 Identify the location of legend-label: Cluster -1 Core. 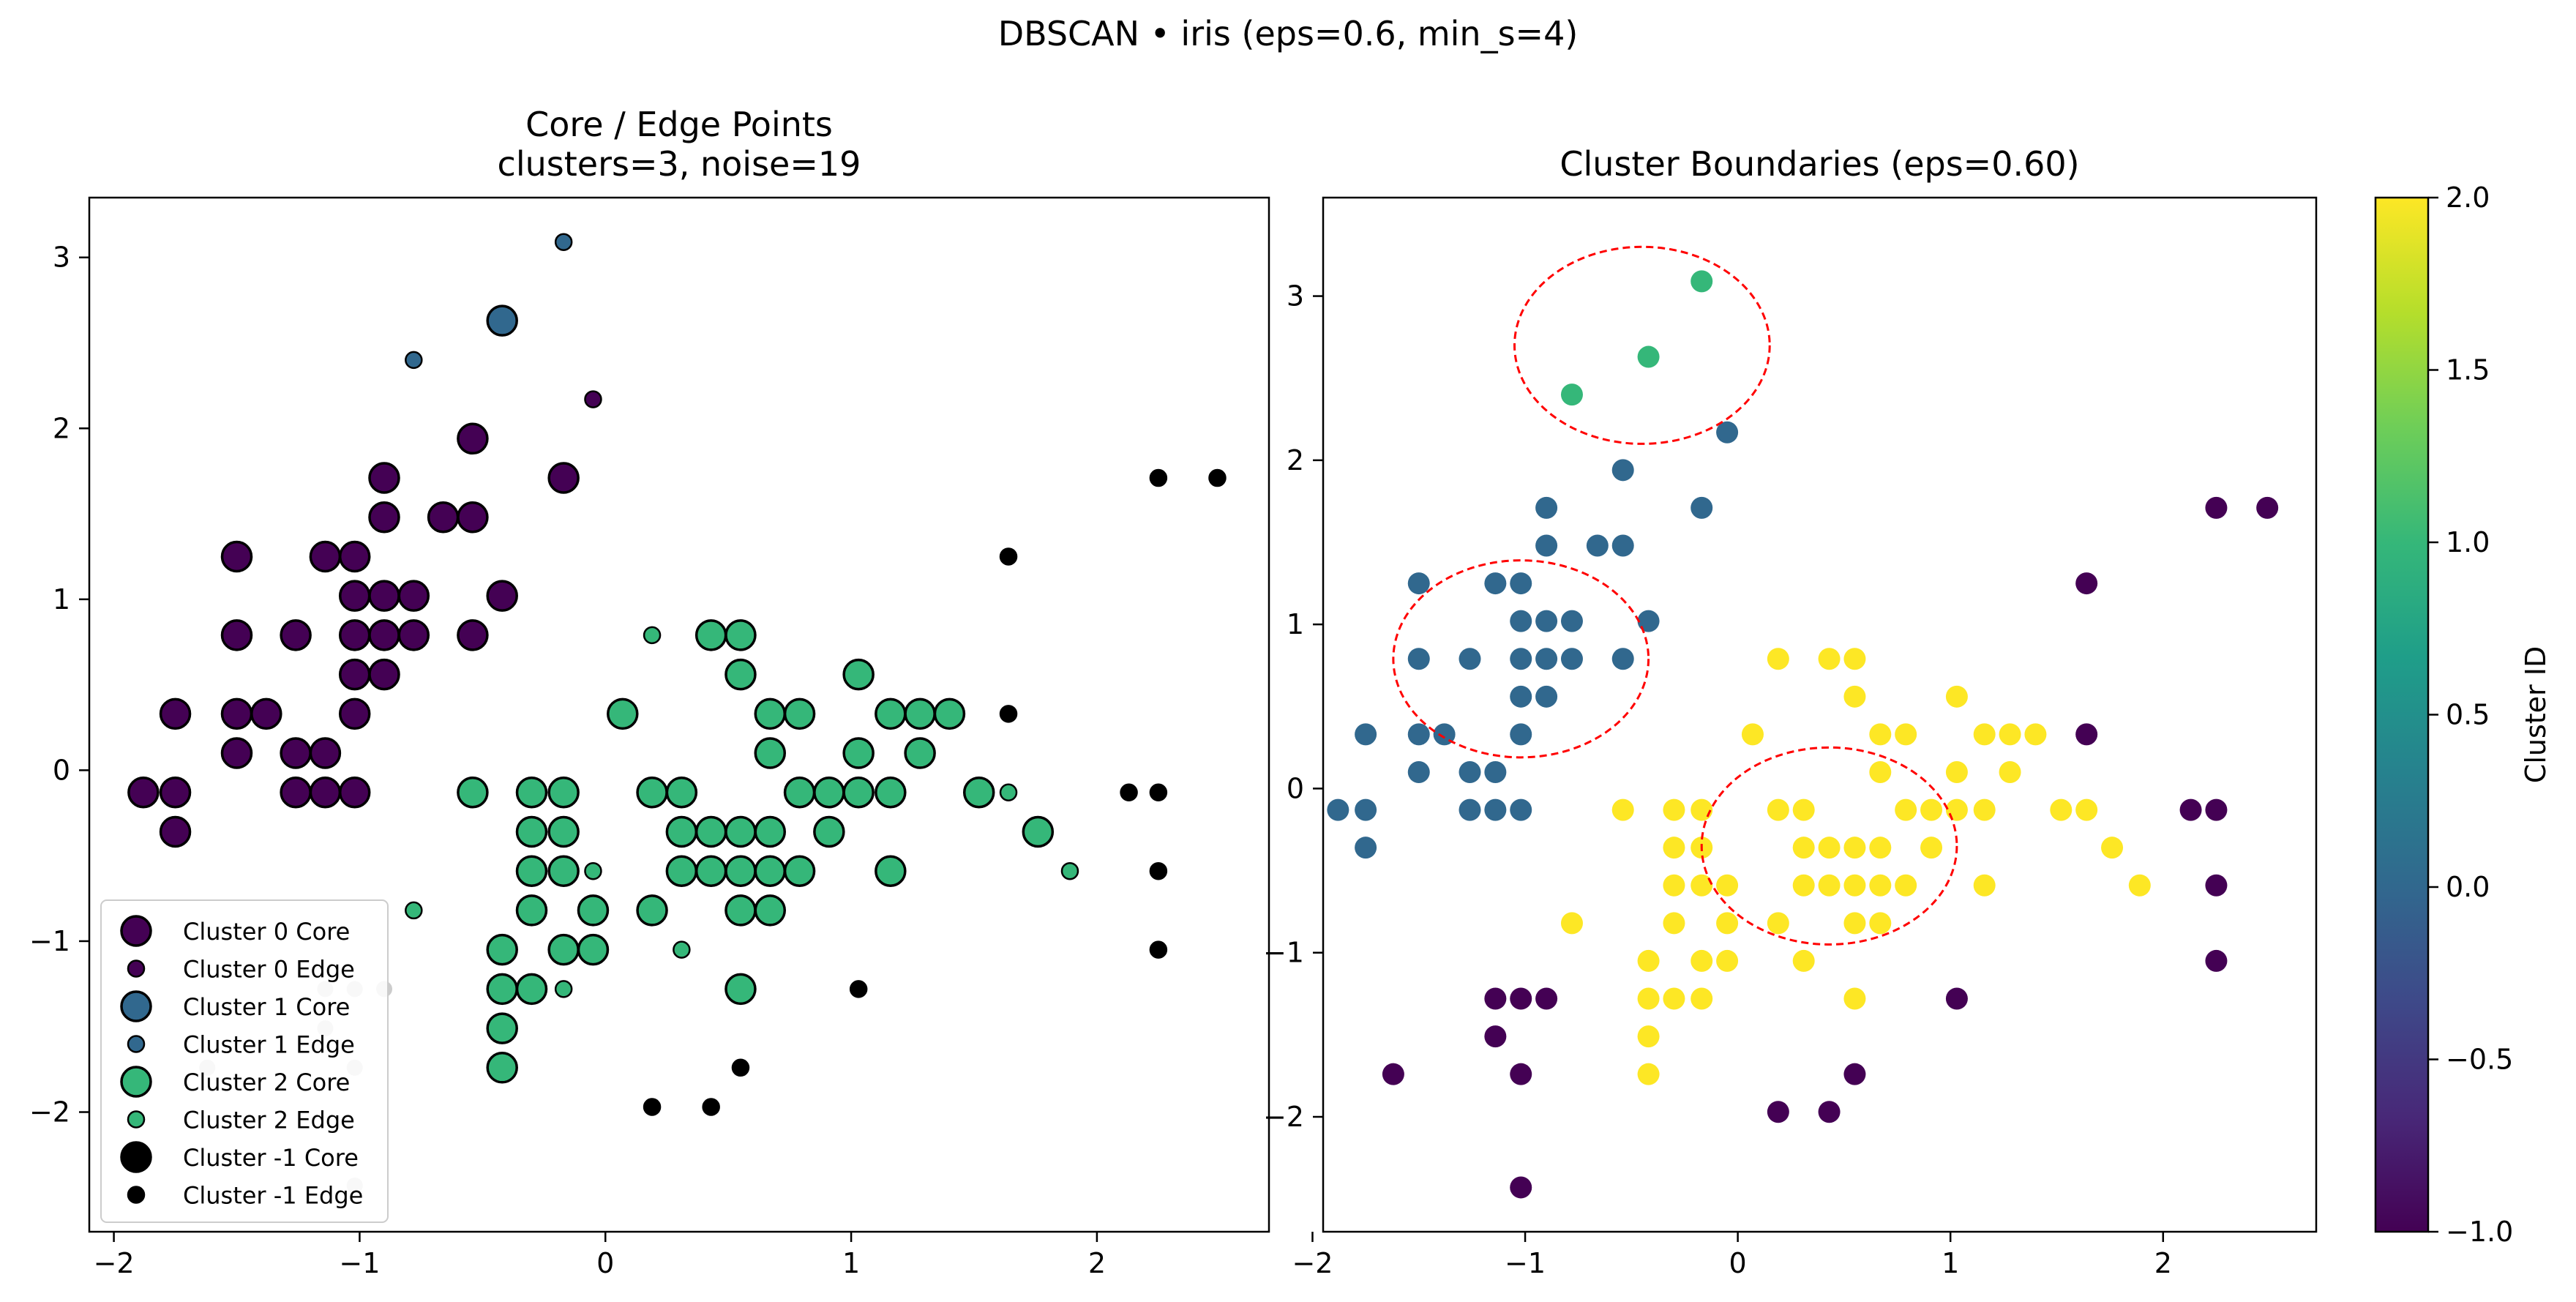
(271, 1158).